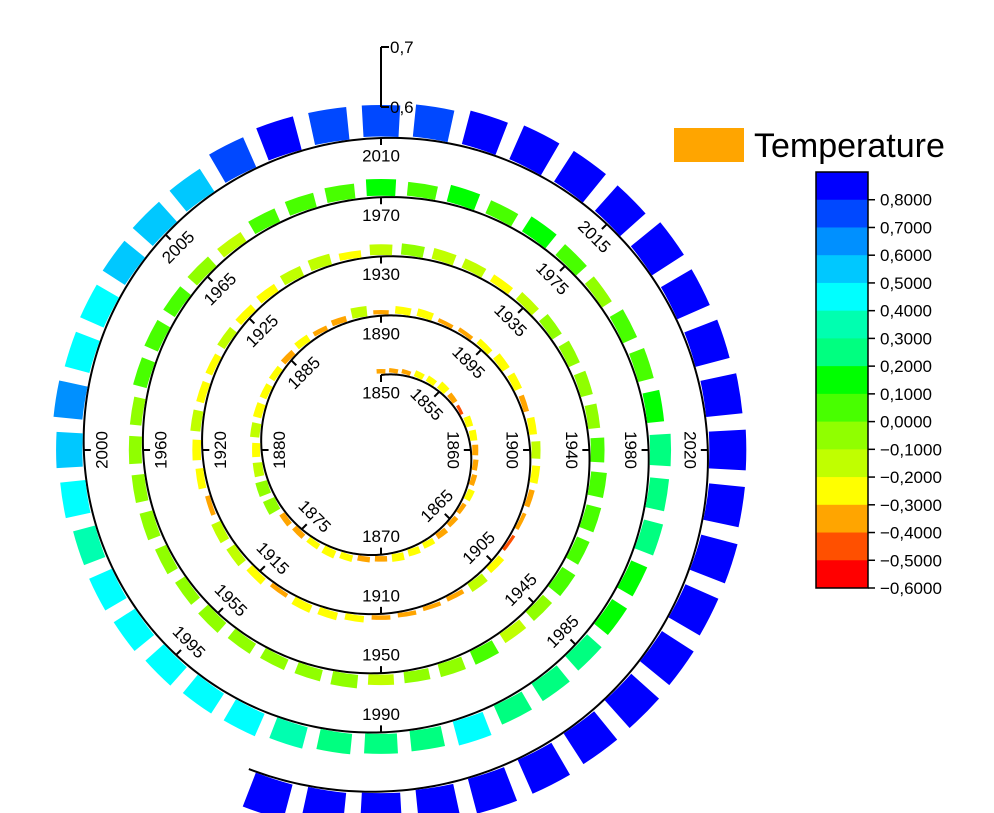 This screenshot has width=994, height=813. Describe the element at coordinates (539, 608) in the screenshot. I see `bar-1945` at that location.